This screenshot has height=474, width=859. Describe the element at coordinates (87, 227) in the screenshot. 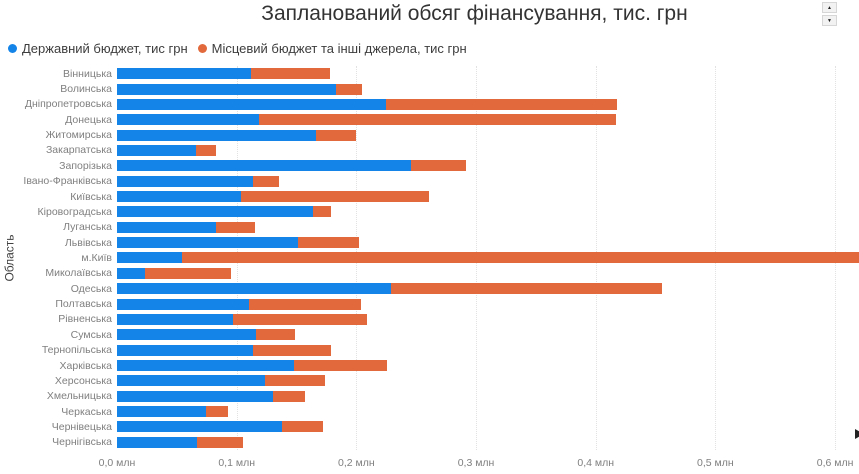

I see `category-label: Луганська` at that location.